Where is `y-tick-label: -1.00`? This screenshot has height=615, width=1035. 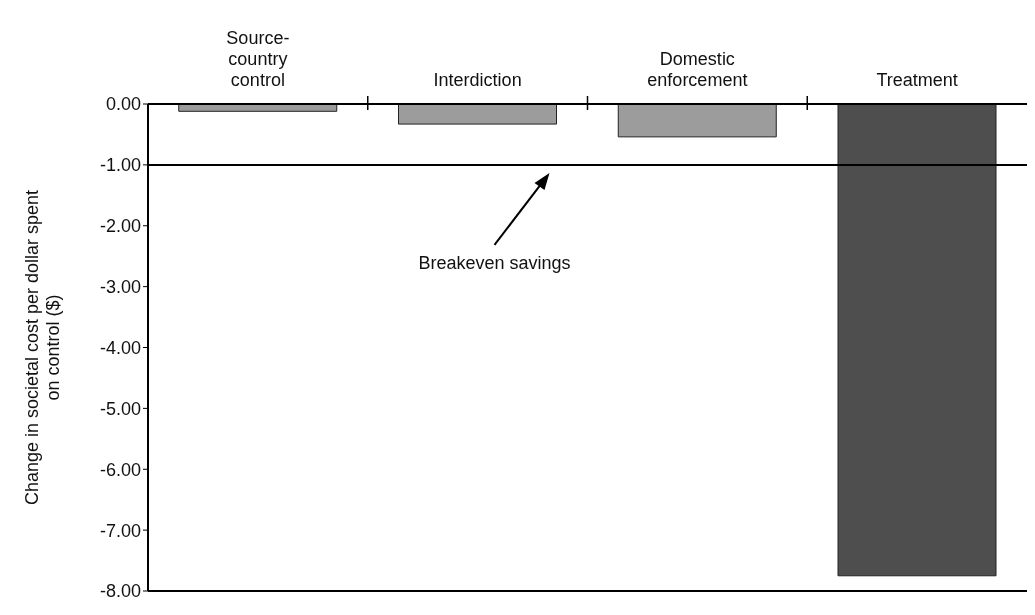
y-tick-label: -1.00 is located at coordinates (120, 165).